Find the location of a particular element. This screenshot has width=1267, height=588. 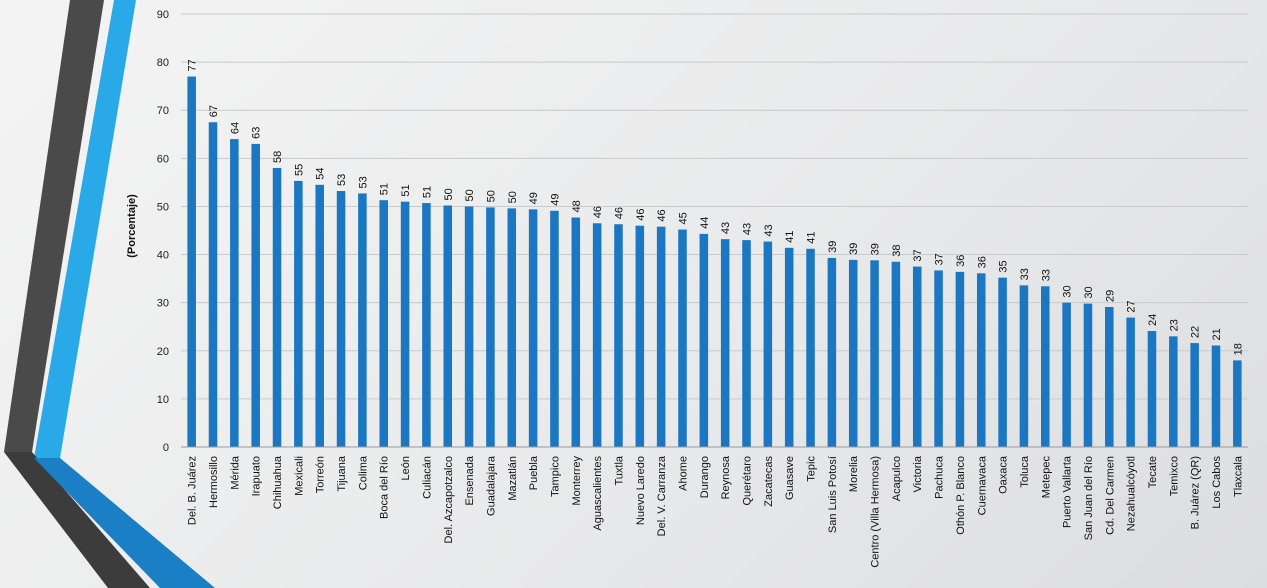

category-label: Del. V. Carranza is located at coordinates (662, 495).